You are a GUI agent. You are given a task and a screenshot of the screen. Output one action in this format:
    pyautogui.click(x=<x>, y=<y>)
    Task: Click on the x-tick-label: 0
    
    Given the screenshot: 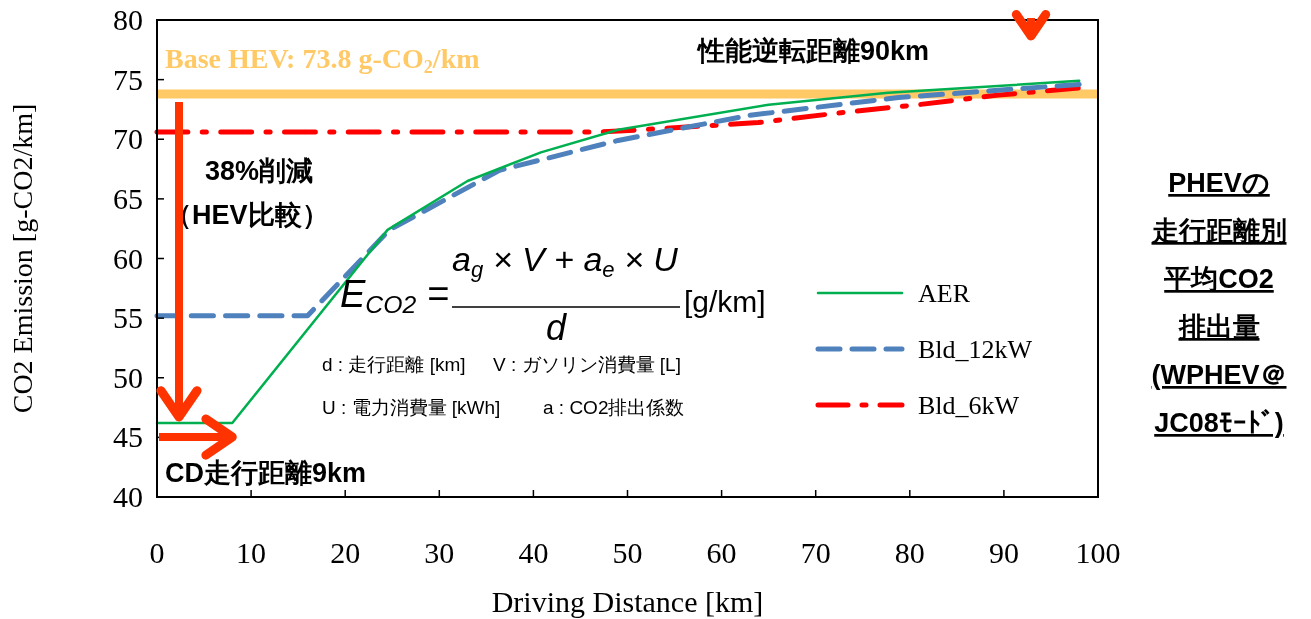 What is the action you would take?
    pyautogui.click(x=157, y=552)
    